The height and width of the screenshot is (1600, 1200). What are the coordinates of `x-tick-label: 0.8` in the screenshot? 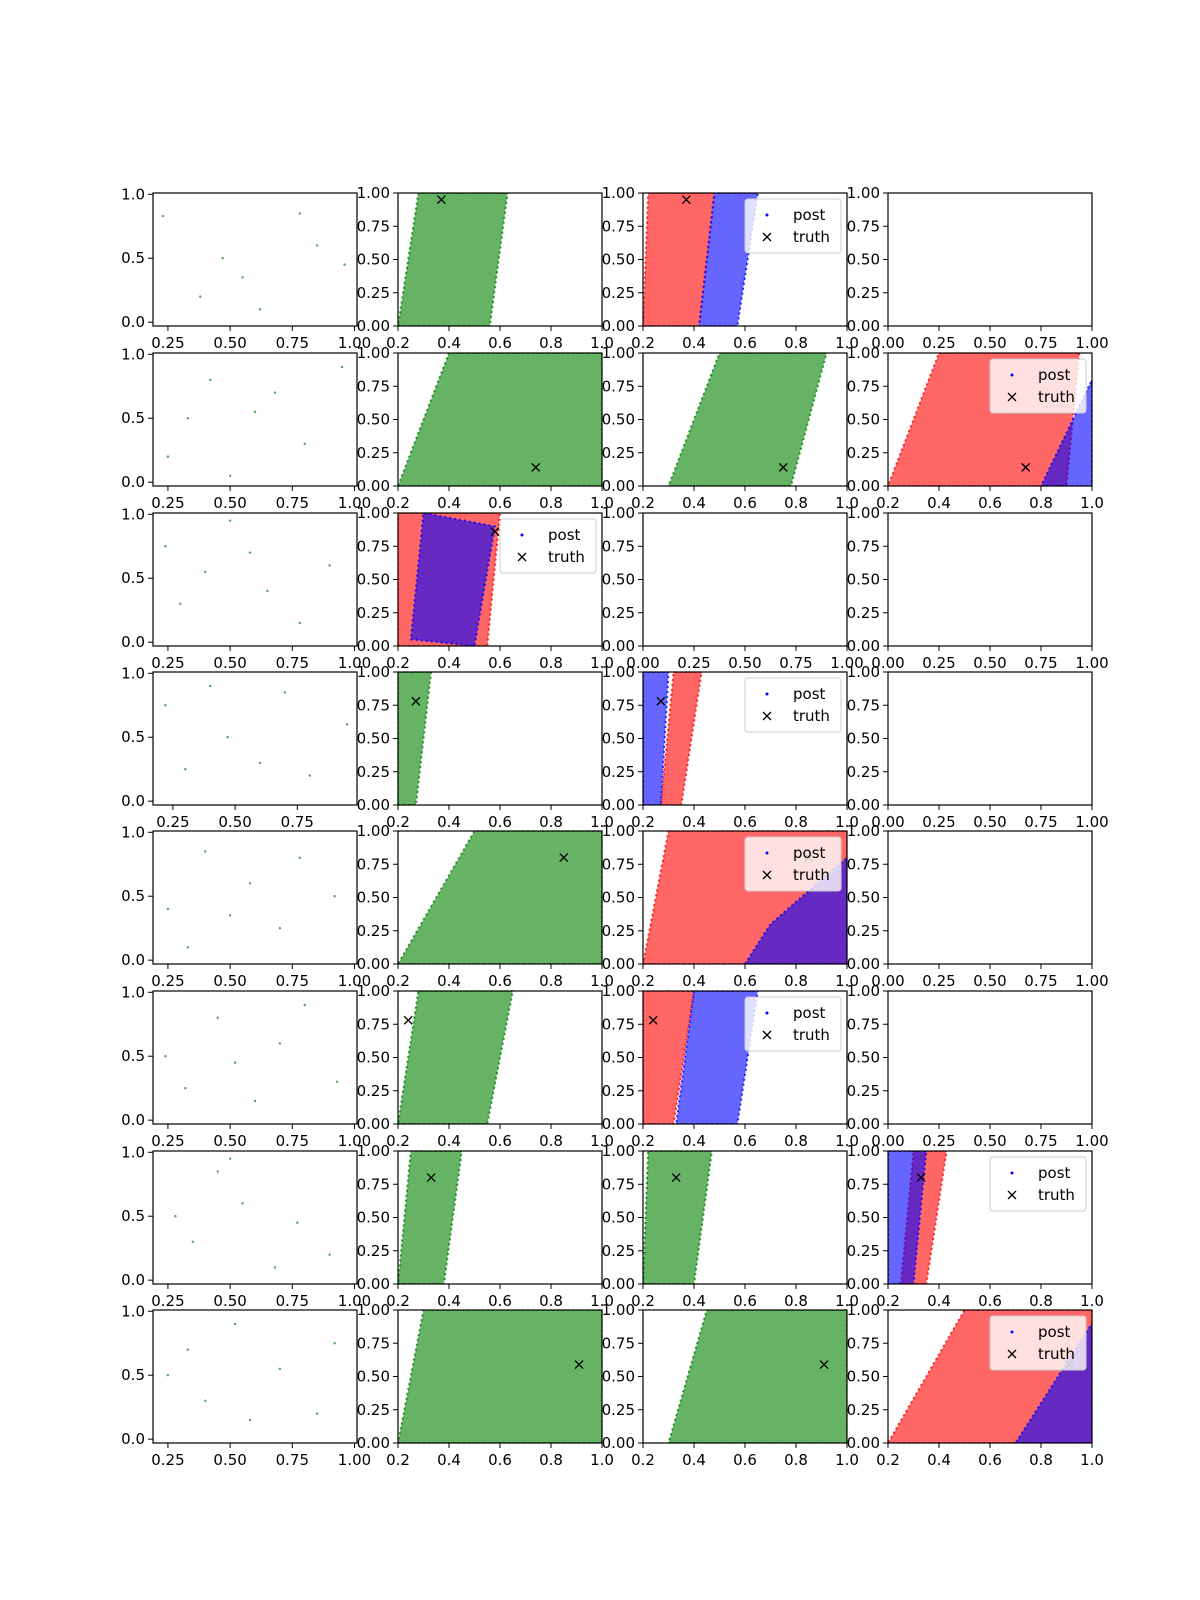 It's located at (551, 822).